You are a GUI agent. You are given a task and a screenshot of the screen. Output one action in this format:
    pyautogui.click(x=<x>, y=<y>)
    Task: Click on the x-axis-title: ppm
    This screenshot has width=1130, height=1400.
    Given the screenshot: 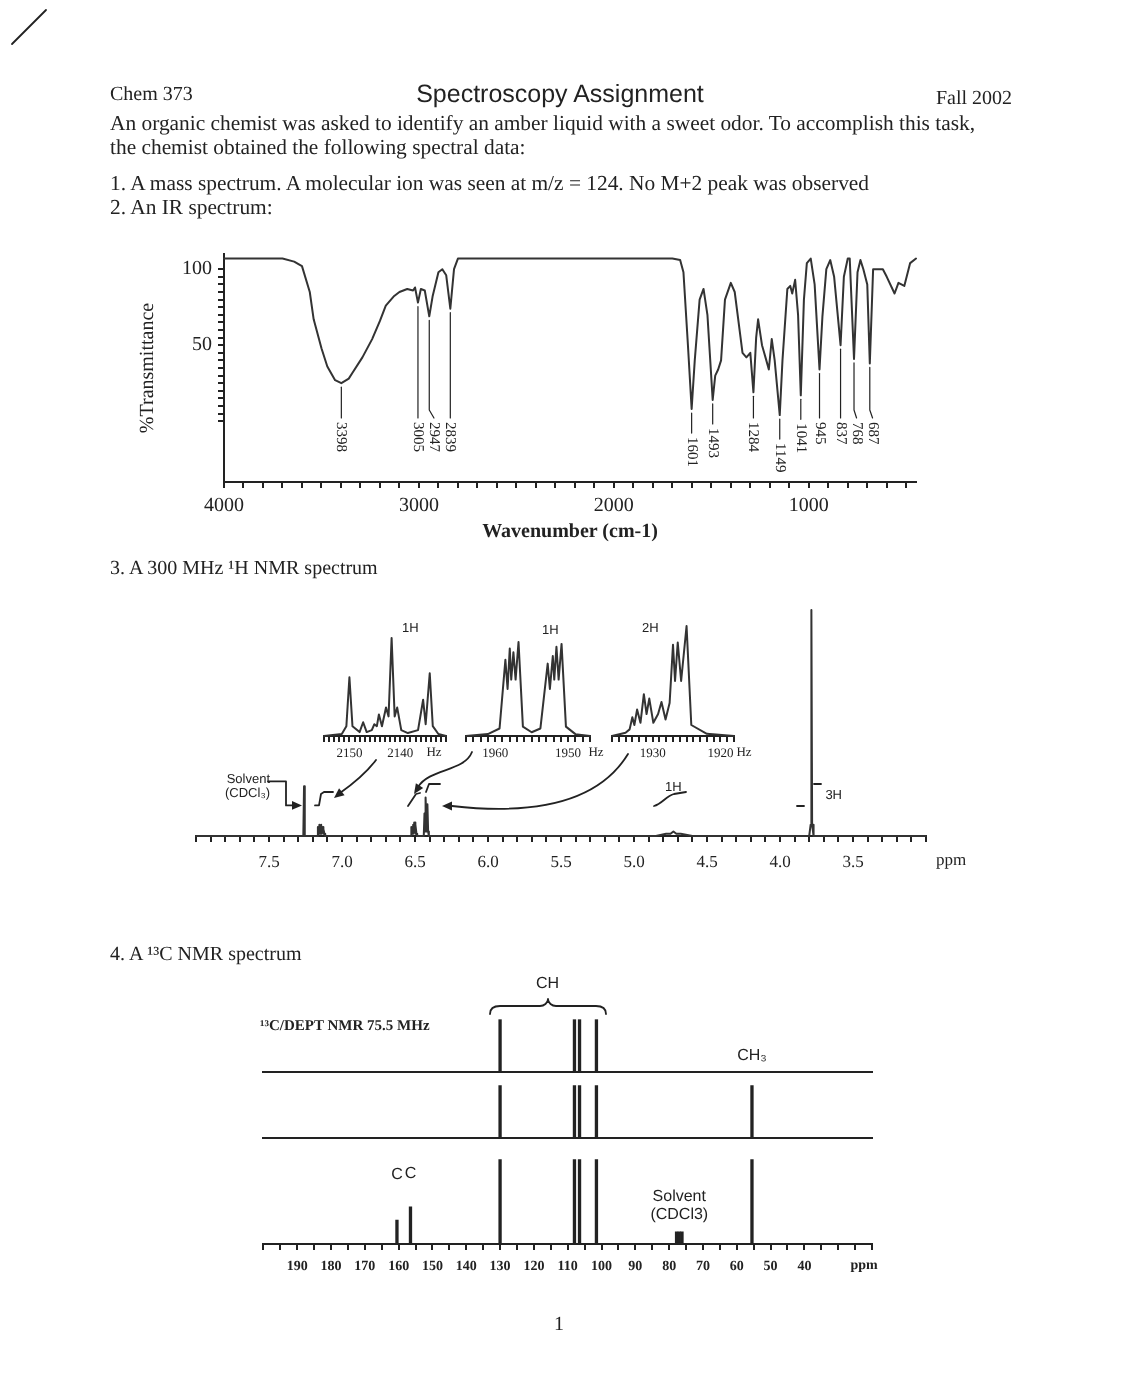 What is the action you would take?
    pyautogui.click(x=951, y=858)
    